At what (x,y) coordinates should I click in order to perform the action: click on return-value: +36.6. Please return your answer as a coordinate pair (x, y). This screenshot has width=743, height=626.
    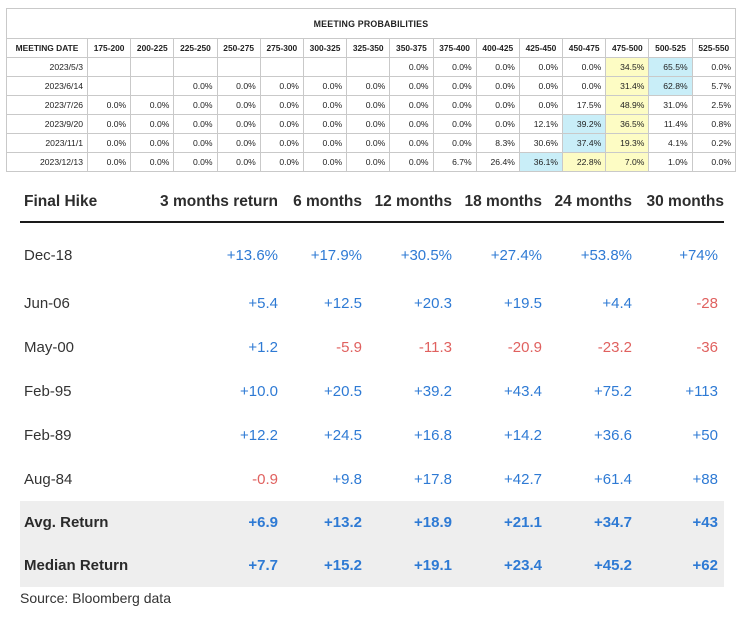
    Looking at the image, I should click on (613, 435).